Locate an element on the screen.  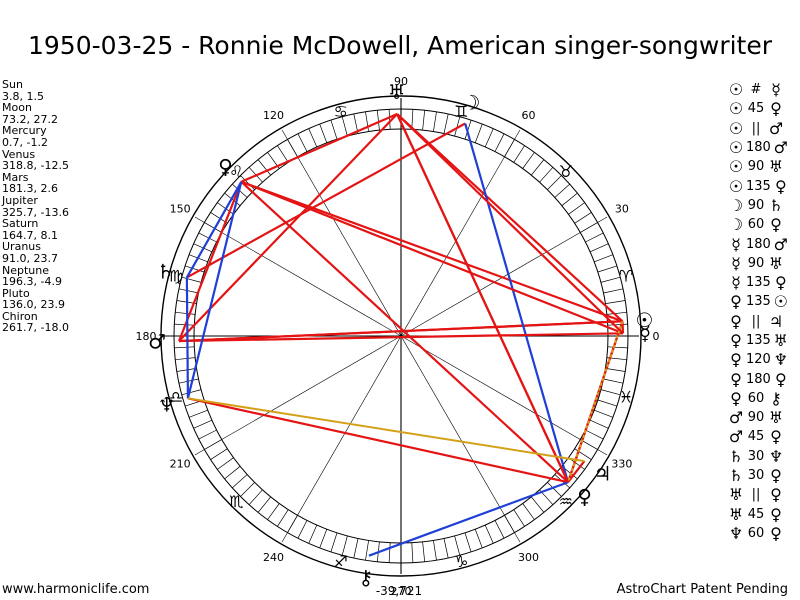
aspect-row: ♂ 90 ♅ is located at coordinates (758, 417).